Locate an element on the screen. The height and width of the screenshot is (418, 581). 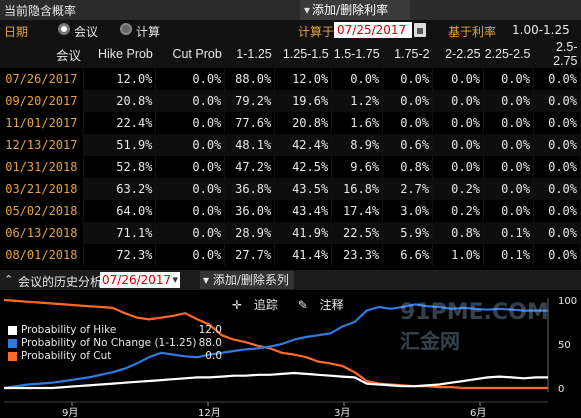
radio-calc is located at coordinates (126, 29).